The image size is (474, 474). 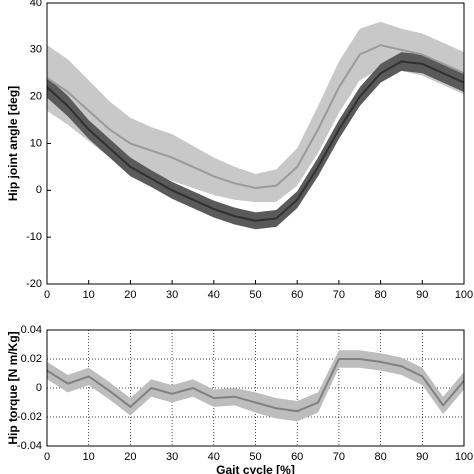 What do you see at coordinates (31, 359) in the screenshot?
I see `y-tick-label: 0.02` at bounding box center [31, 359].